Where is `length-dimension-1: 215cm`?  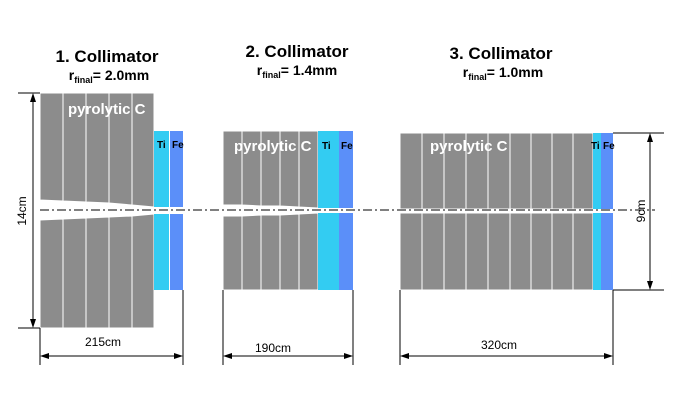
length-dimension-1: 215cm is located at coordinates (111, 327).